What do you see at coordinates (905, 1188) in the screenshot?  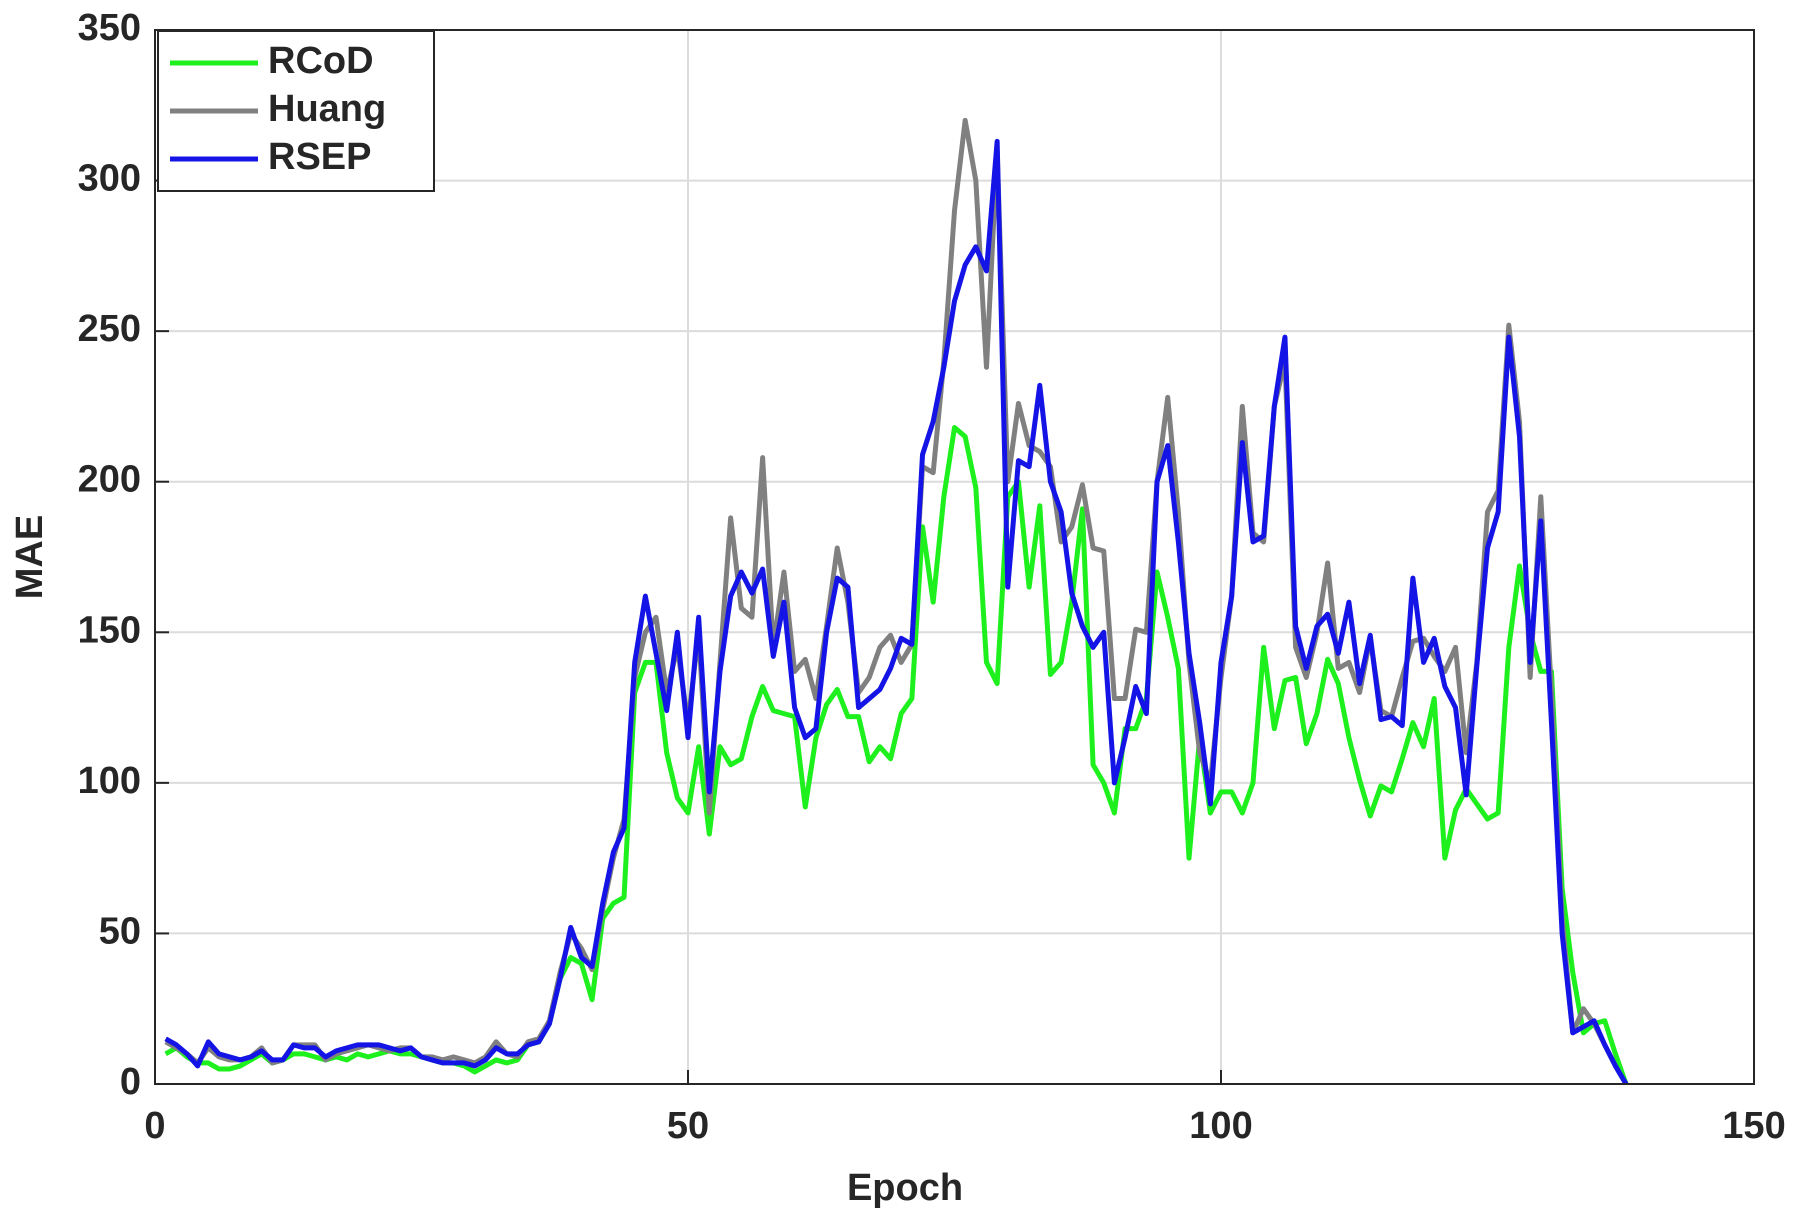 I see `x-axis-label: Epoch` at bounding box center [905, 1188].